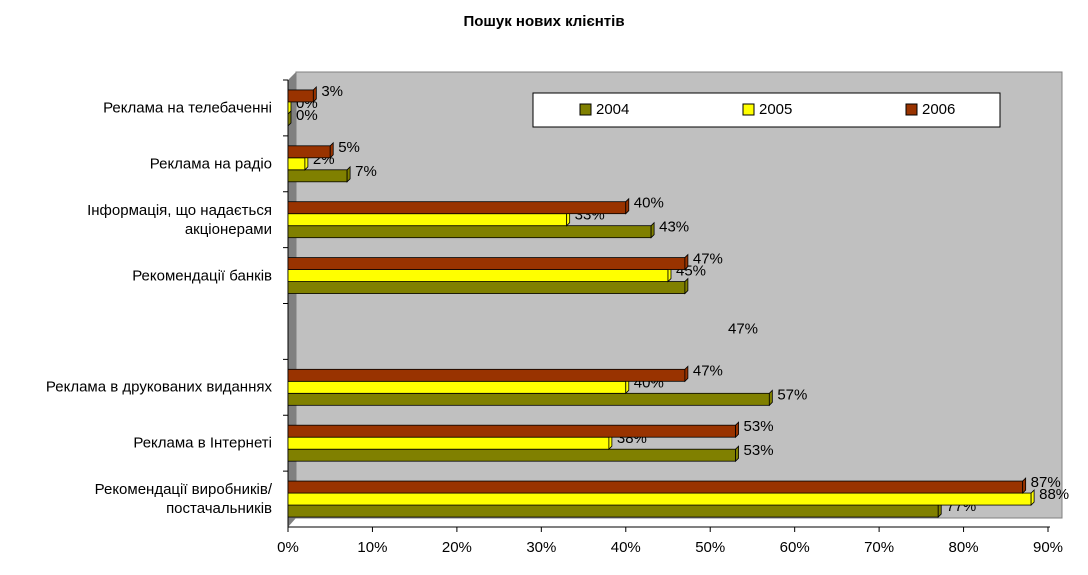 The width and height of the screenshot is (1088, 575). What do you see at coordinates (457, 547) in the screenshot?
I see `x-tick-label: 20%` at bounding box center [457, 547].